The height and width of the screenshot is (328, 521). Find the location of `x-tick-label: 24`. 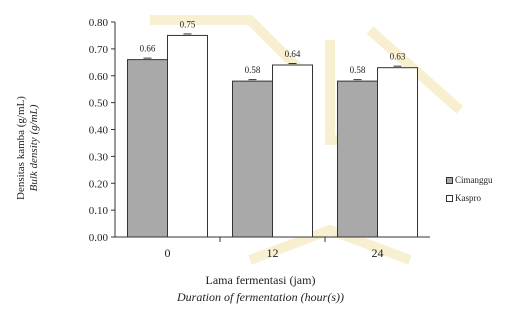

x-tick-label: 24 is located at coordinates (378, 253).